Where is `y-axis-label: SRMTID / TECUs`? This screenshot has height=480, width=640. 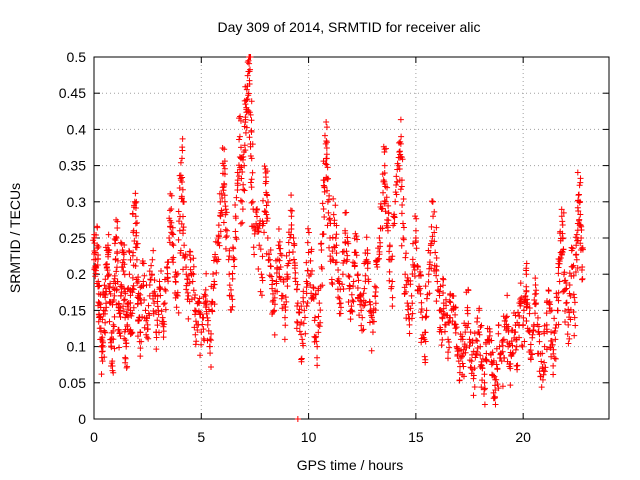 y-axis-label: SRMTID / TECUs is located at coordinates (15, 238).